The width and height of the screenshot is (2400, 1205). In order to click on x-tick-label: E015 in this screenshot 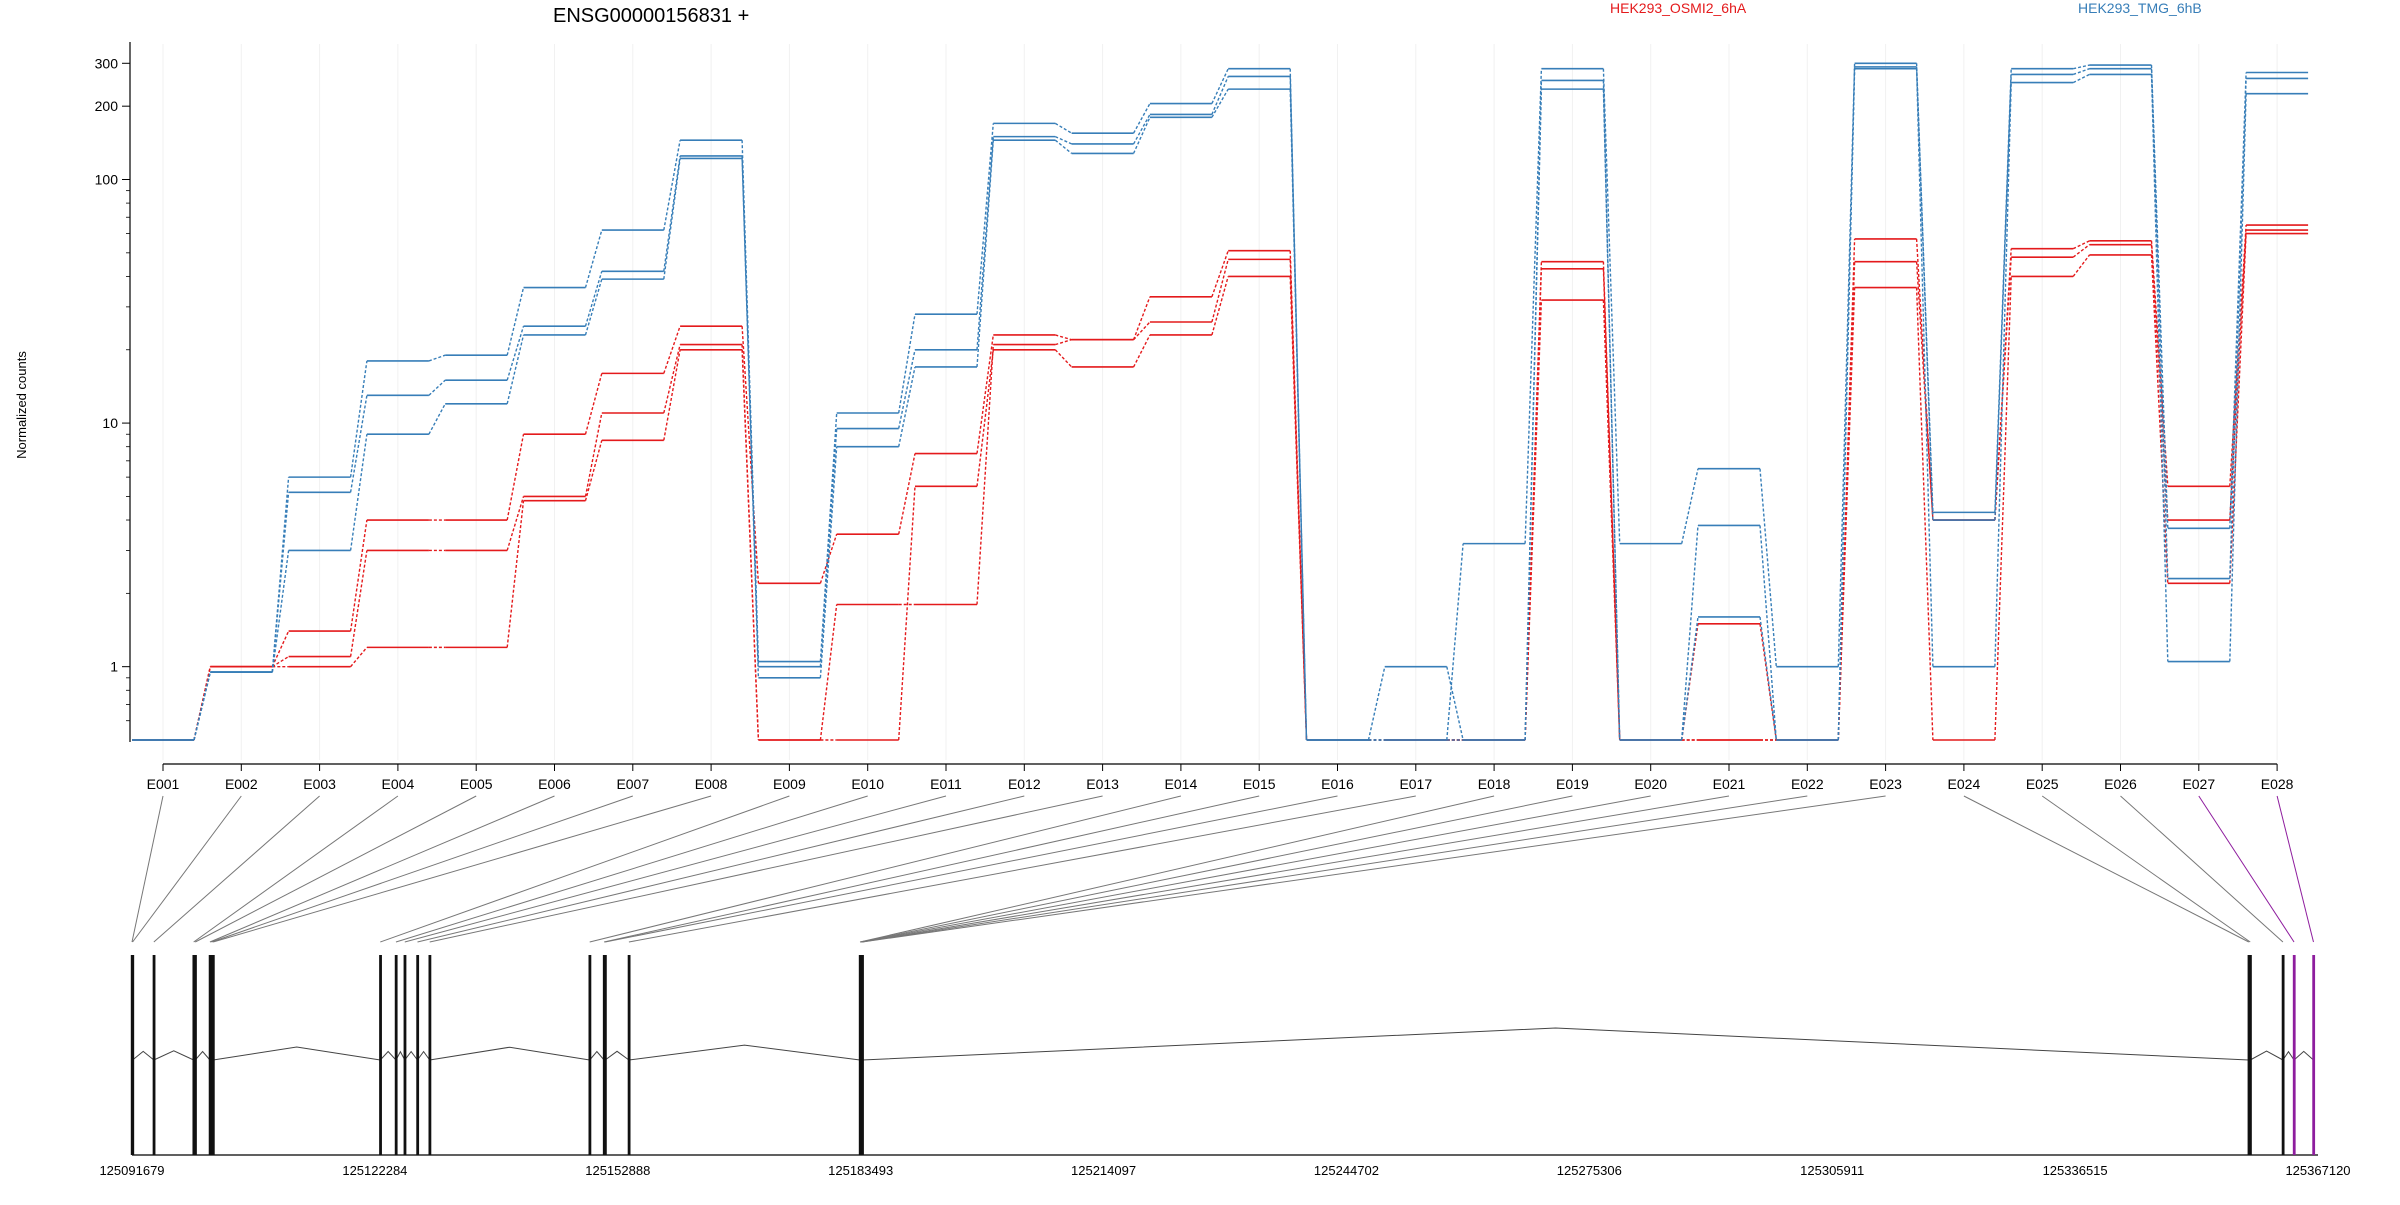, I will do `click(1259, 784)`.